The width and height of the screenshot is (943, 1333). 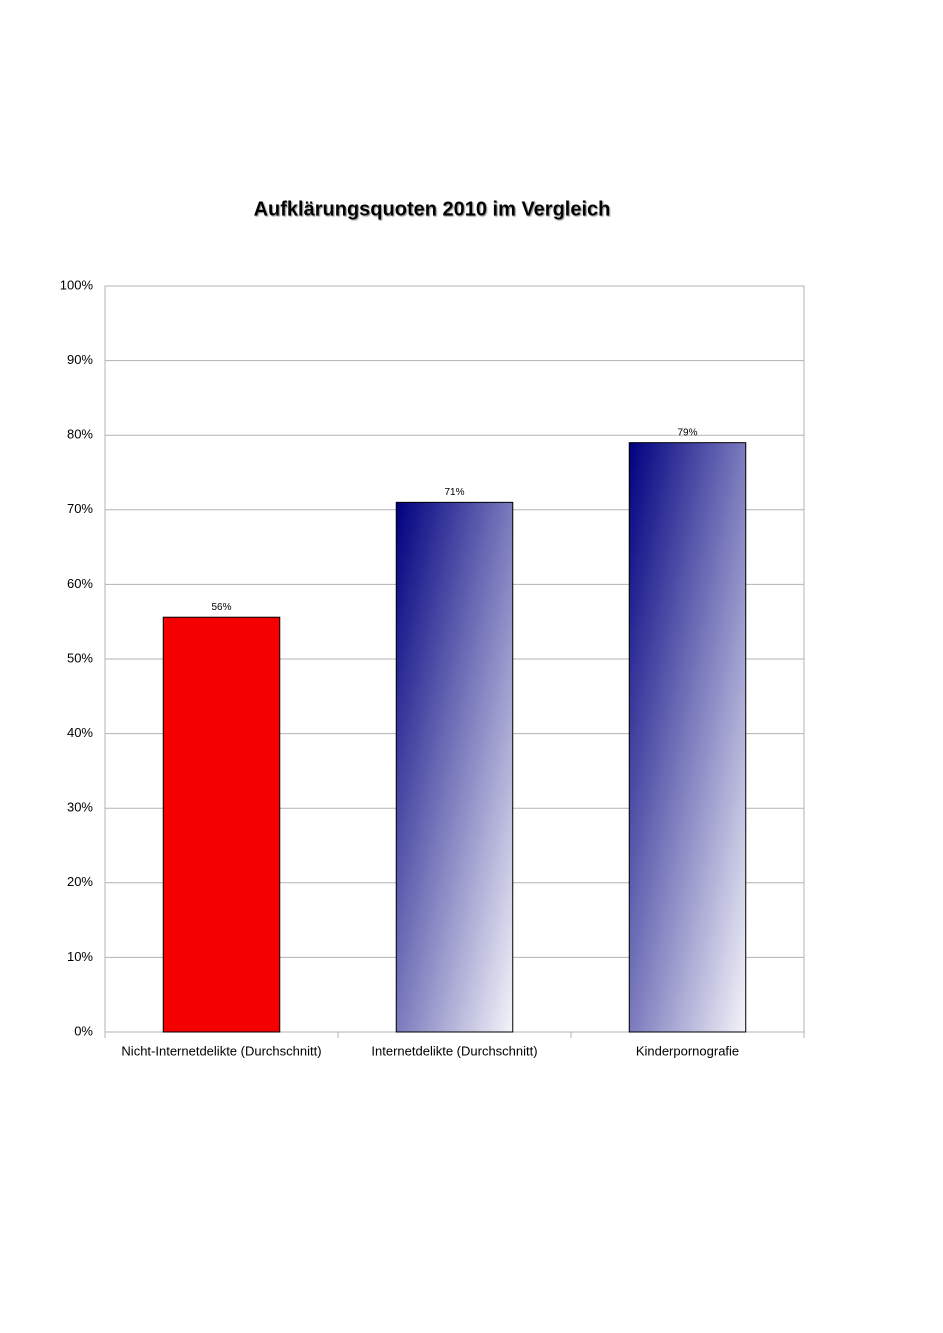 I want to click on x-tick-label: Nicht-Internetdelikte (Durchschnitt), so click(x=221, y=1050).